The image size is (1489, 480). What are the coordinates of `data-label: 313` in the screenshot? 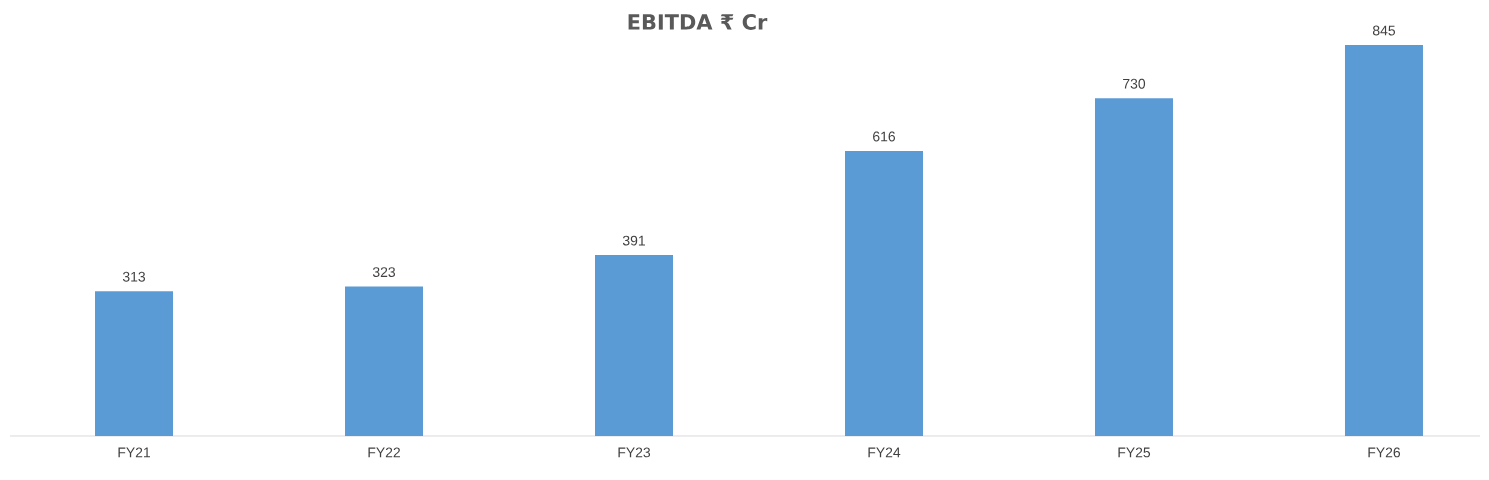 It's located at (134, 276).